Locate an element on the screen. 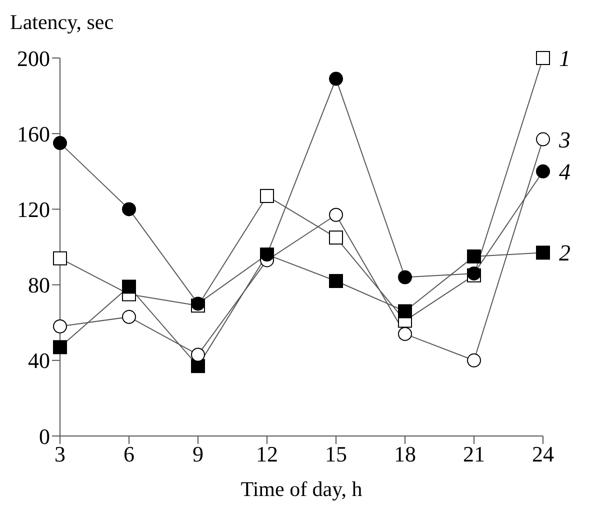 This screenshot has height=524, width=601. series-label: 1 is located at coordinates (564, 58).